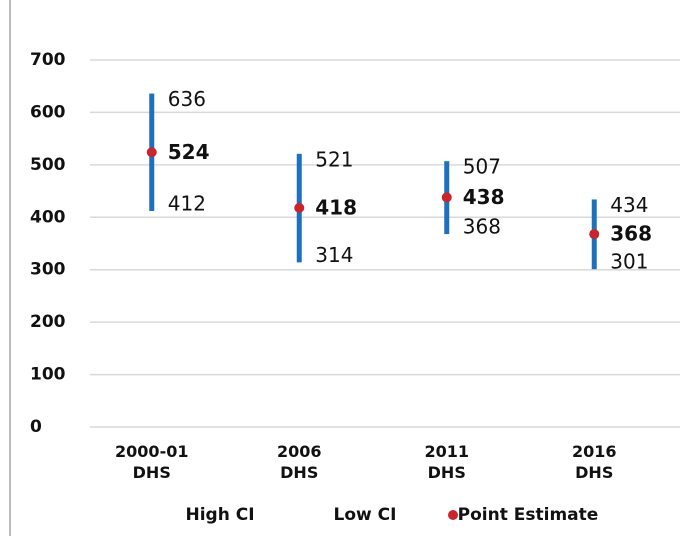  I want to click on low-label: 368, so click(482, 227).